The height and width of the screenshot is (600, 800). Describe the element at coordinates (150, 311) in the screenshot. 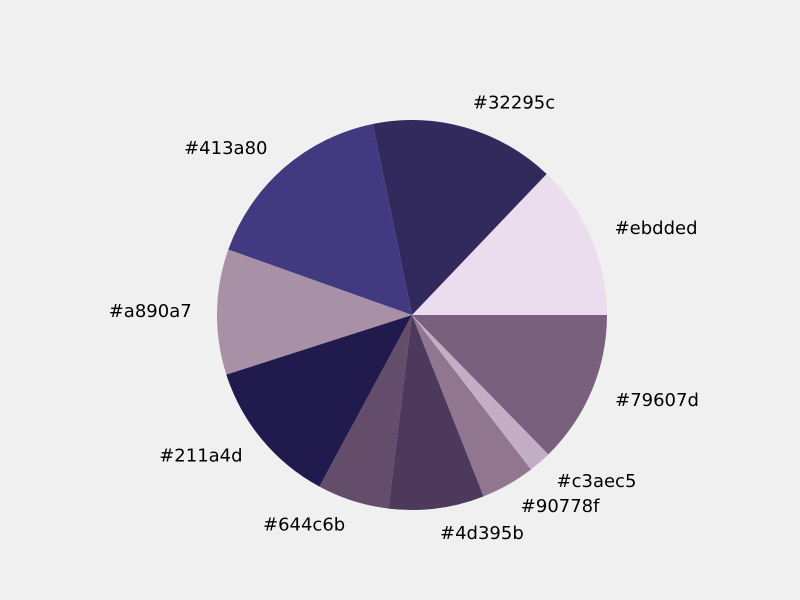

I see `pie-slice-label-3: #a890a7` at that location.